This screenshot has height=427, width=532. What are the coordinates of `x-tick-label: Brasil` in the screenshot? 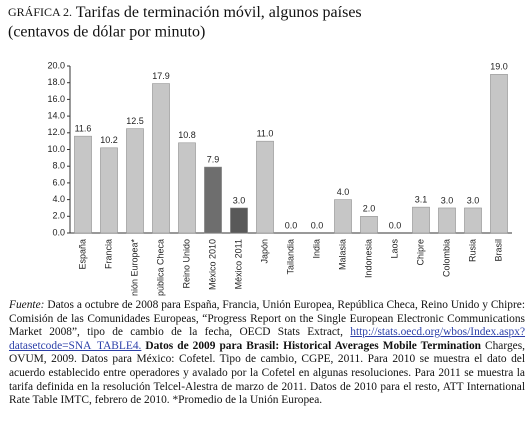 It's located at (498, 250).